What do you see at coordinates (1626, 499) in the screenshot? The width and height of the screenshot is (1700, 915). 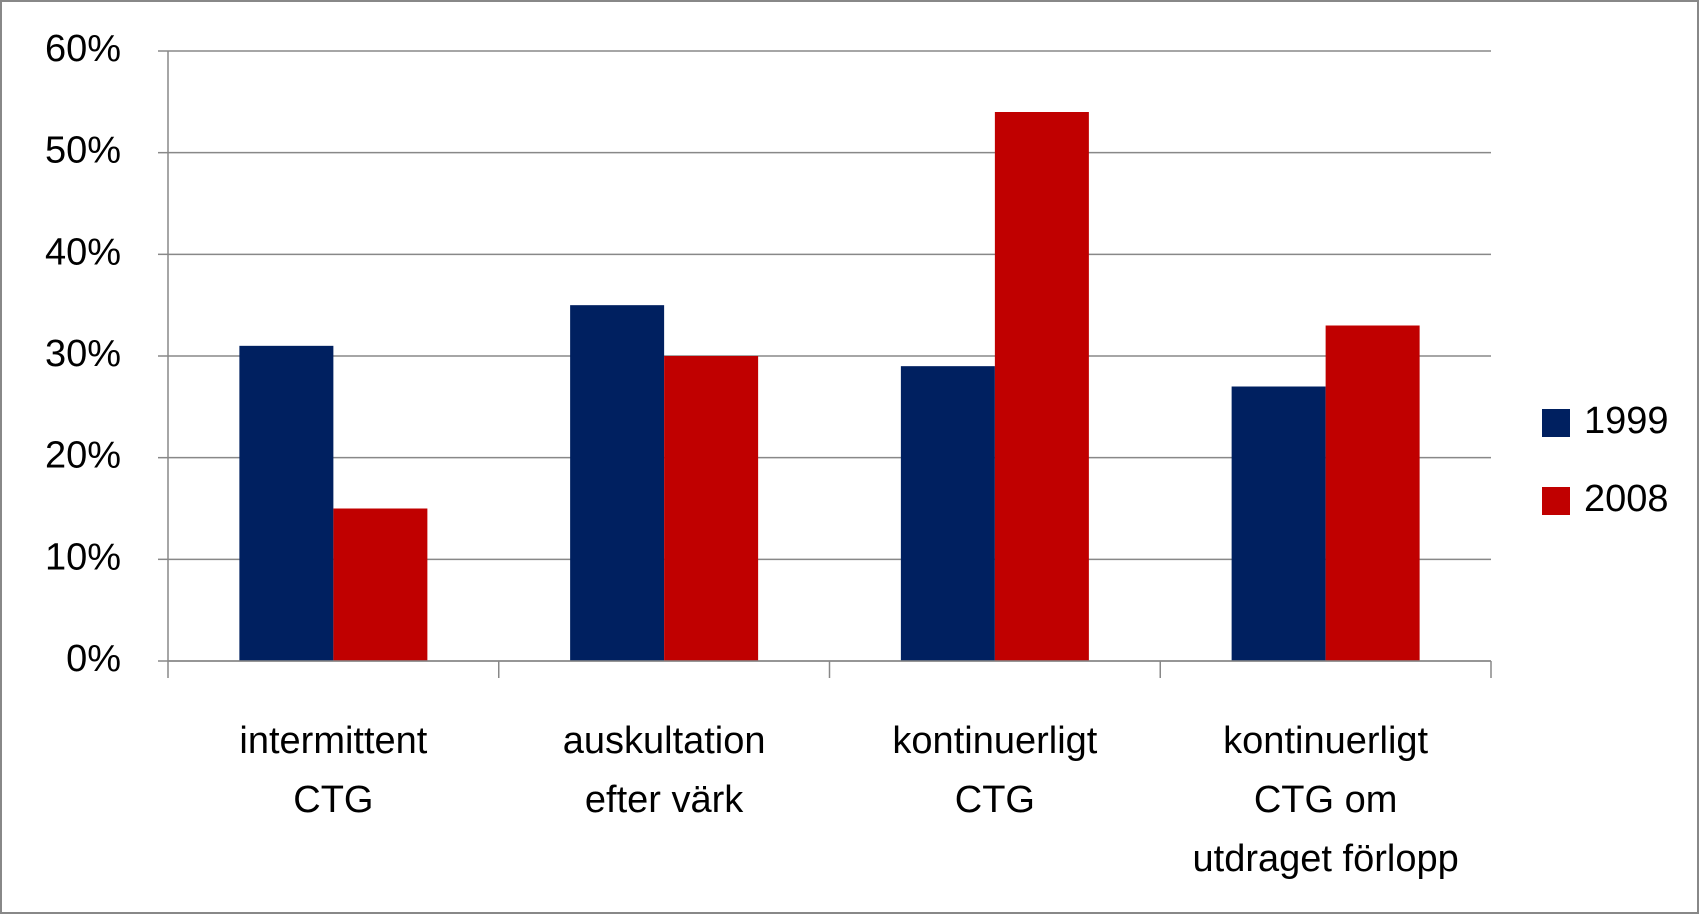 I see `legend-label: 2008` at bounding box center [1626, 499].